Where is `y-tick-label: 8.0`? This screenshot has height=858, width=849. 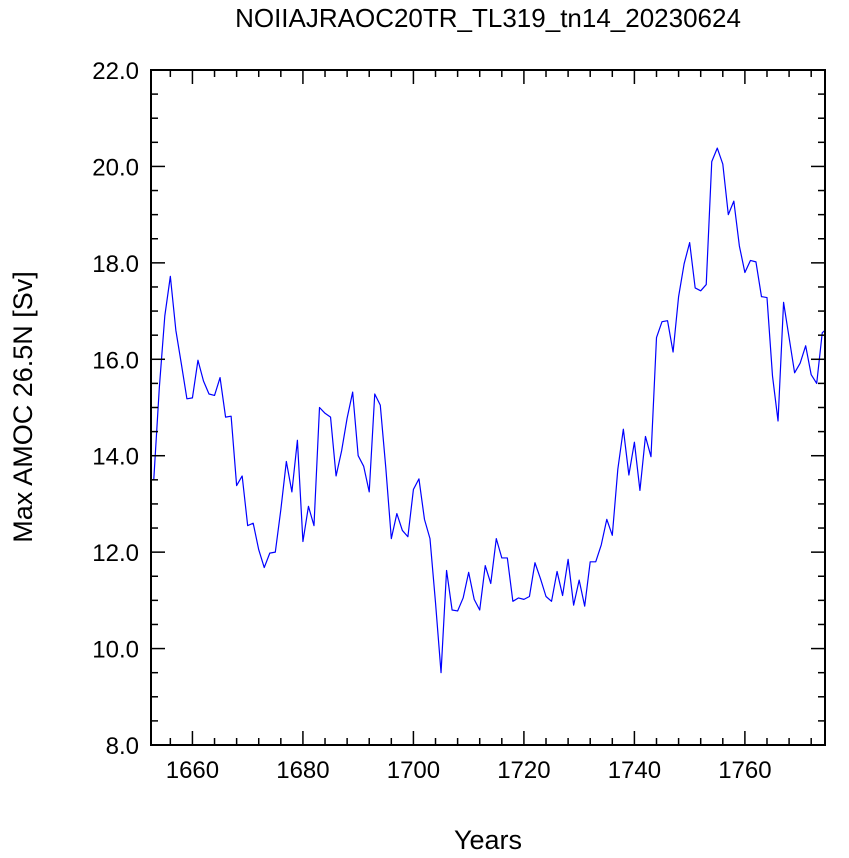
y-tick-label: 8.0 is located at coordinates (122, 746).